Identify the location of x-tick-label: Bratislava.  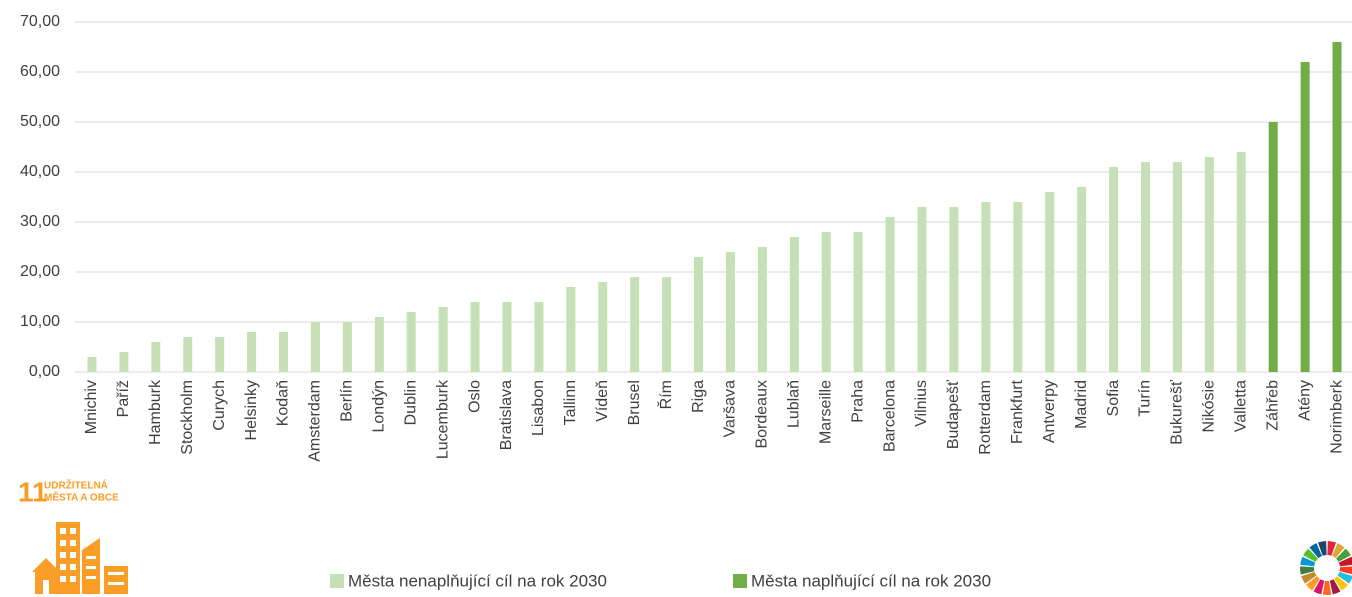
(506, 415).